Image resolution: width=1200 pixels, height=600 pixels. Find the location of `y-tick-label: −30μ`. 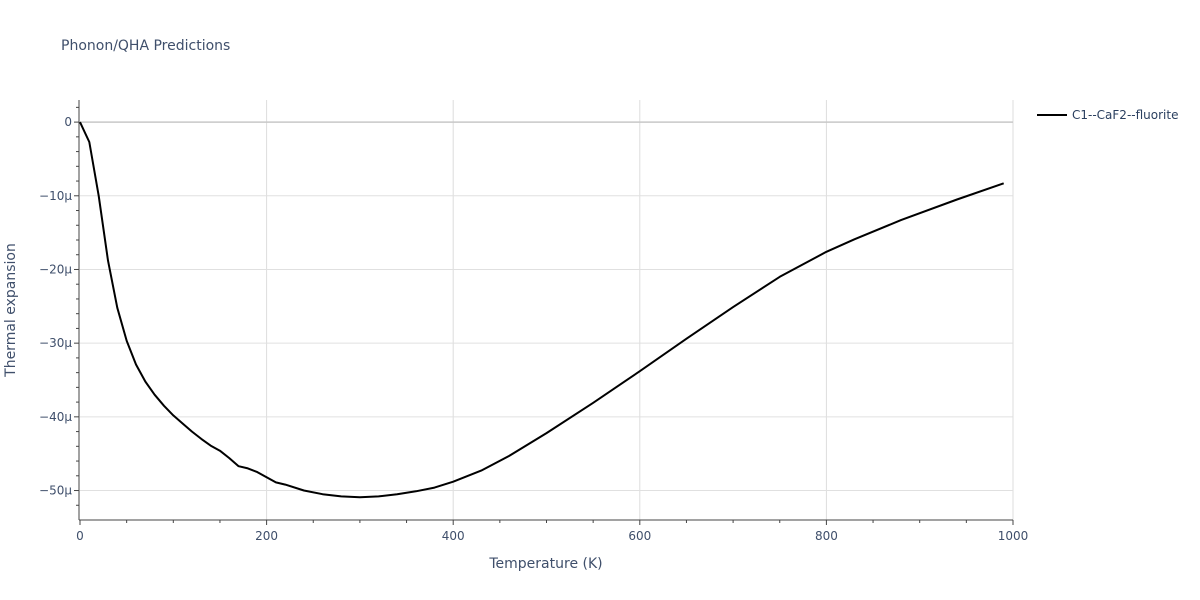

y-tick-label: −30μ is located at coordinates (55, 343).